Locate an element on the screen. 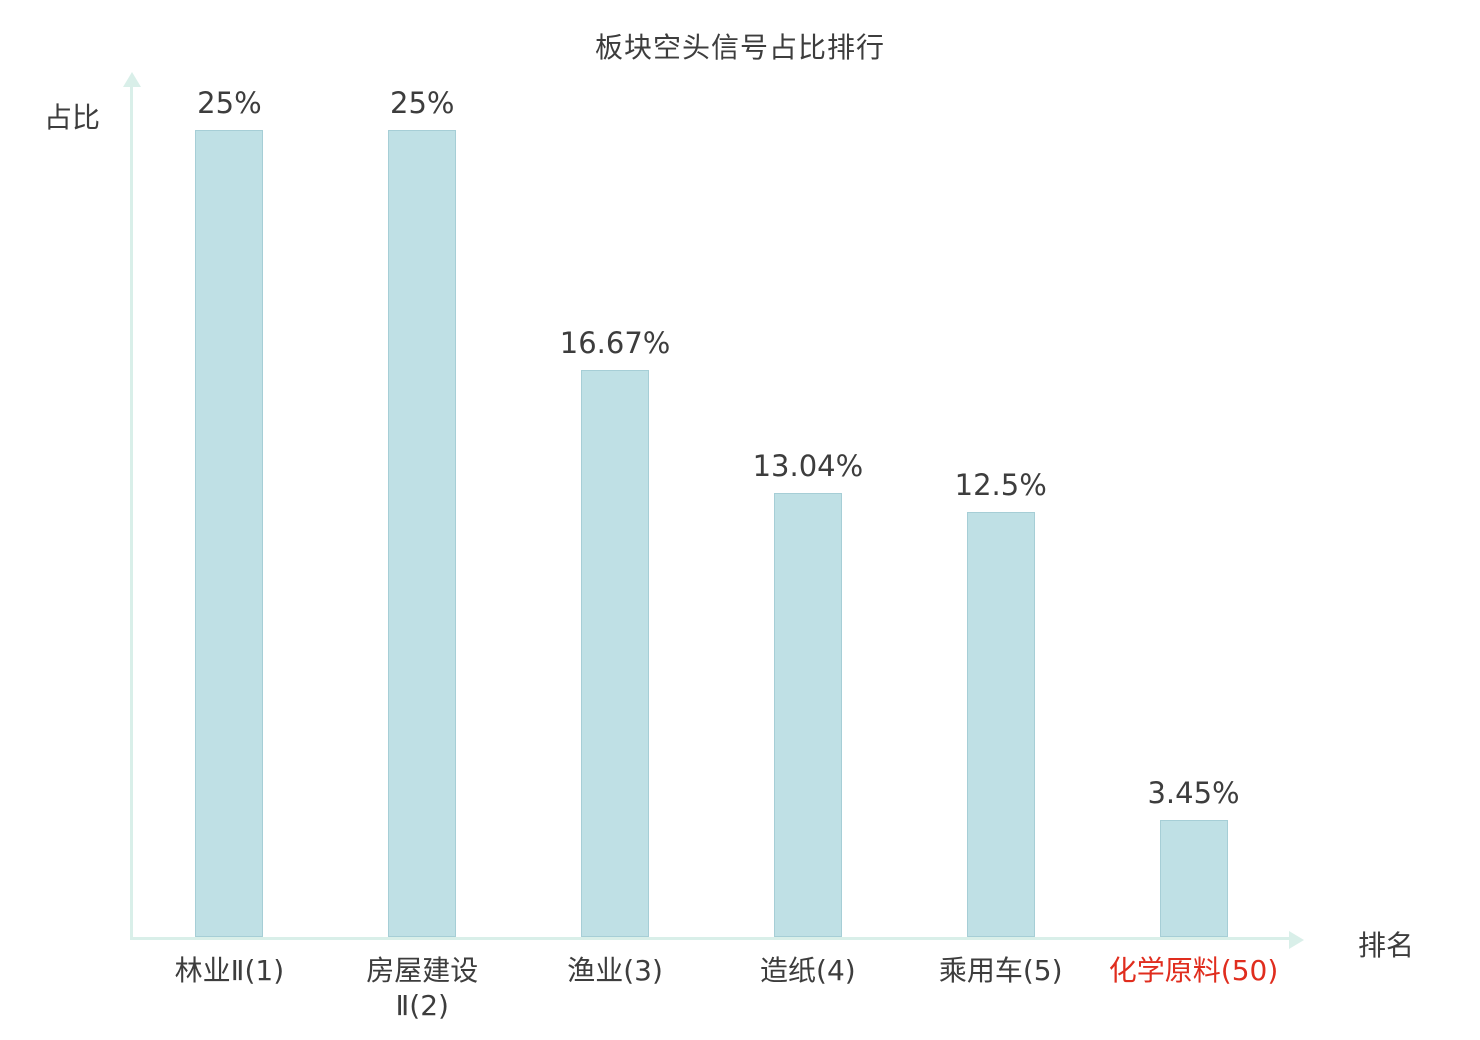 This screenshot has width=1480, height=1040. y-axis-arrow-icon is located at coordinates (132, 79).